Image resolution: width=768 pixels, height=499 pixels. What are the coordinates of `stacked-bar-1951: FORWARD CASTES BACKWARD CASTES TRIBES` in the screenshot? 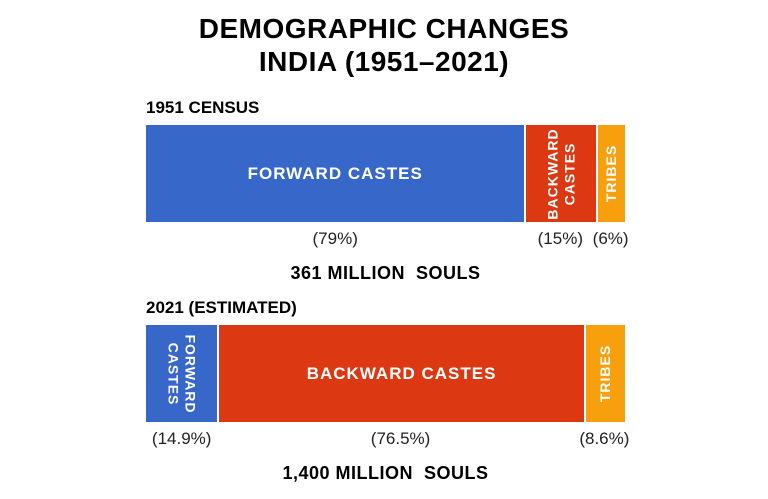 It's located at (385, 173).